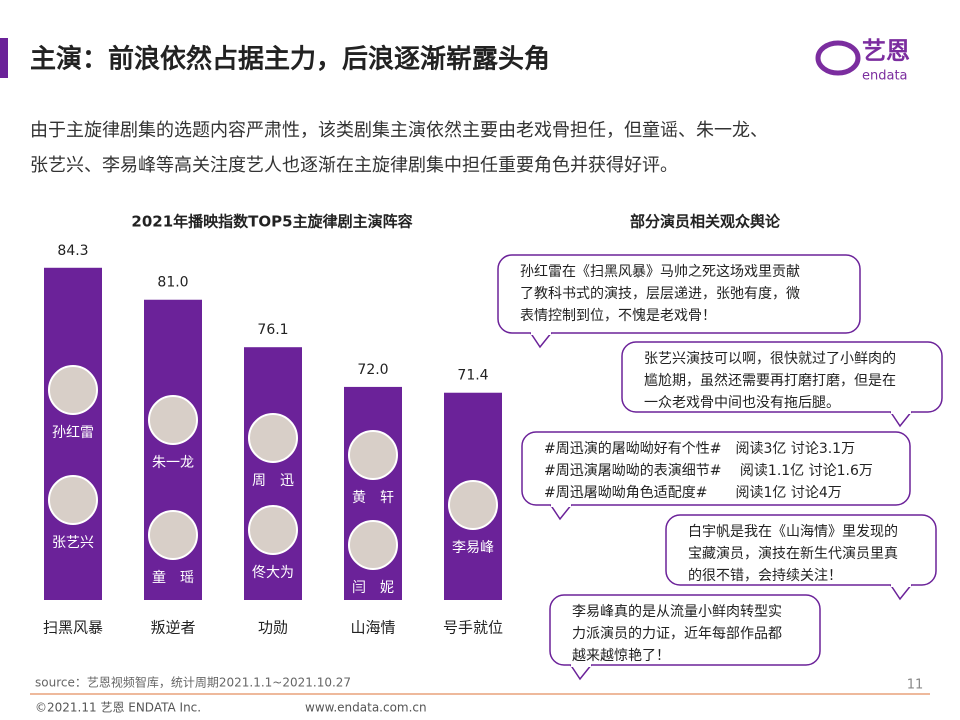 This screenshot has height=720, width=960. What do you see at coordinates (290, 59) in the screenshot?
I see `slide-title: 主演：前浪依然占据主力，后浪逐渐崭露头角` at bounding box center [290, 59].